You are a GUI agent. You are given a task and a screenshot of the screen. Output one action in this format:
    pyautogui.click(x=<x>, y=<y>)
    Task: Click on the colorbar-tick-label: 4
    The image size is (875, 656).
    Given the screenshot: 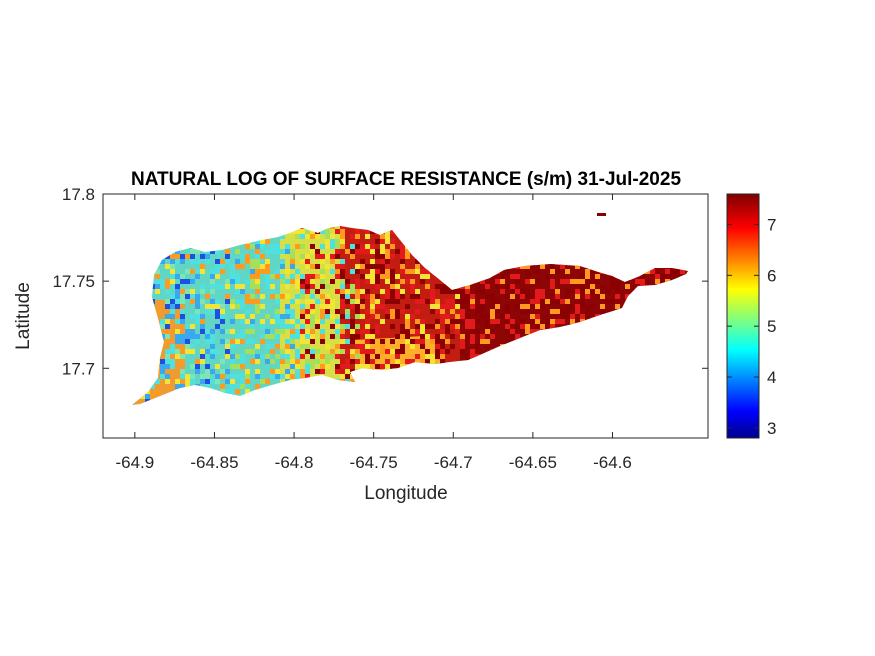 What is the action you would take?
    pyautogui.click(x=771, y=377)
    